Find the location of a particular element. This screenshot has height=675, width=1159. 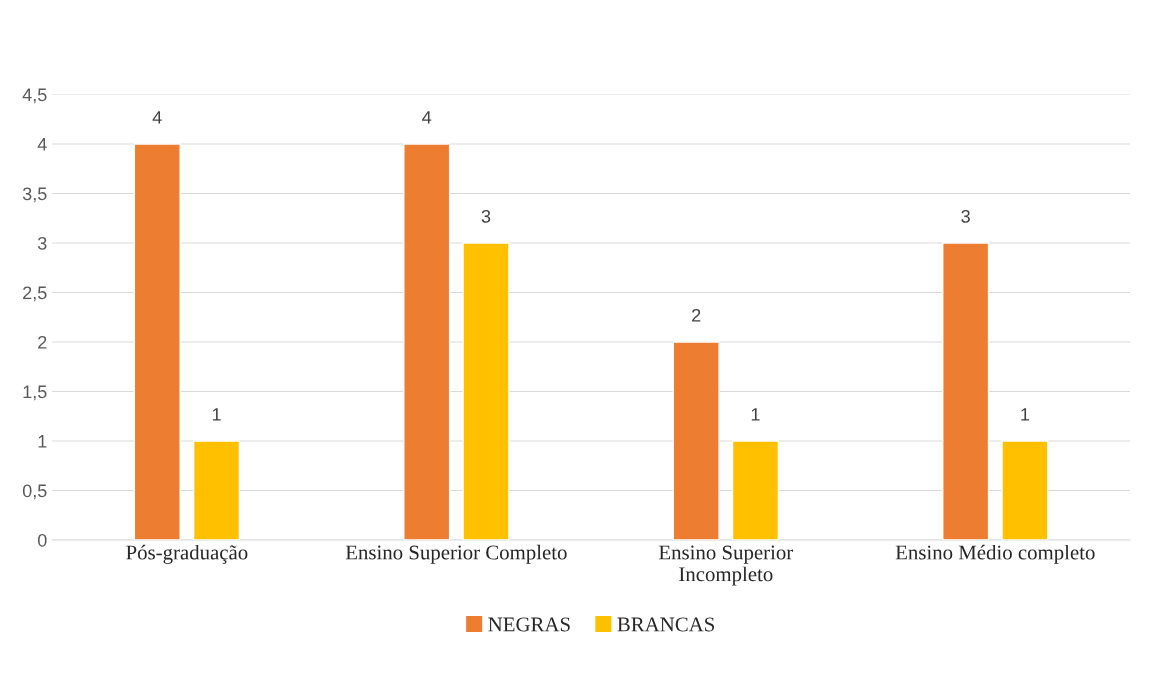

x-tick-label: Ensino Médio completo is located at coordinates (995, 554).